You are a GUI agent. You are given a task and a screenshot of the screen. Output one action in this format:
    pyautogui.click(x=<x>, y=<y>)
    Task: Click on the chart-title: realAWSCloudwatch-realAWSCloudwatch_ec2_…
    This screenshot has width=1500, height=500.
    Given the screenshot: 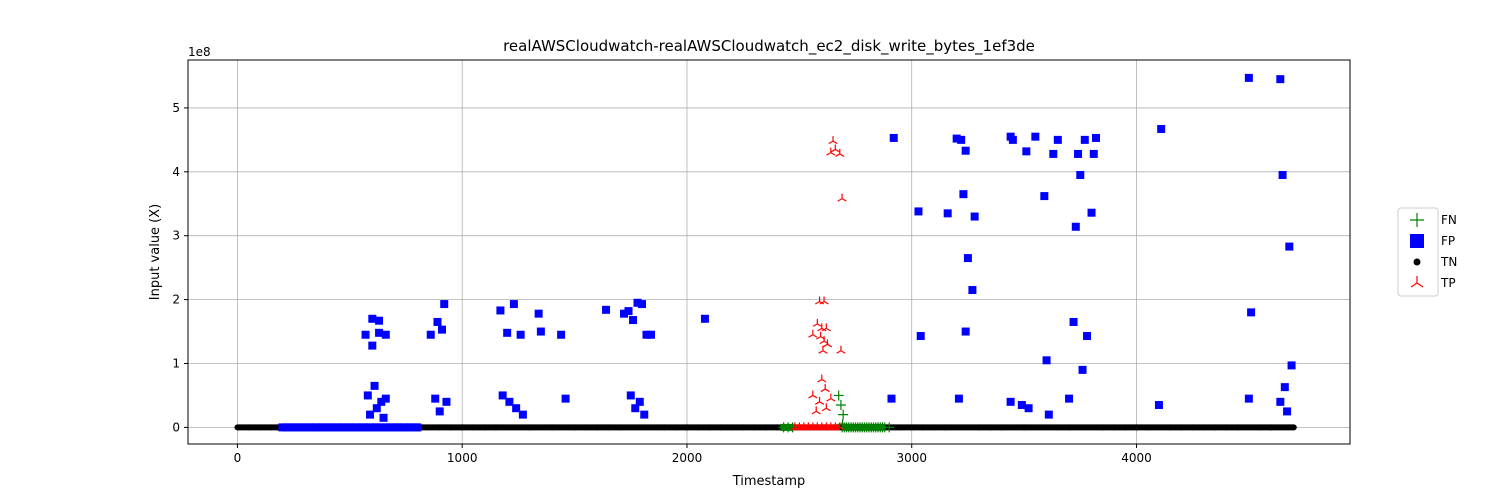 What is the action you would take?
    pyautogui.click(x=769, y=46)
    